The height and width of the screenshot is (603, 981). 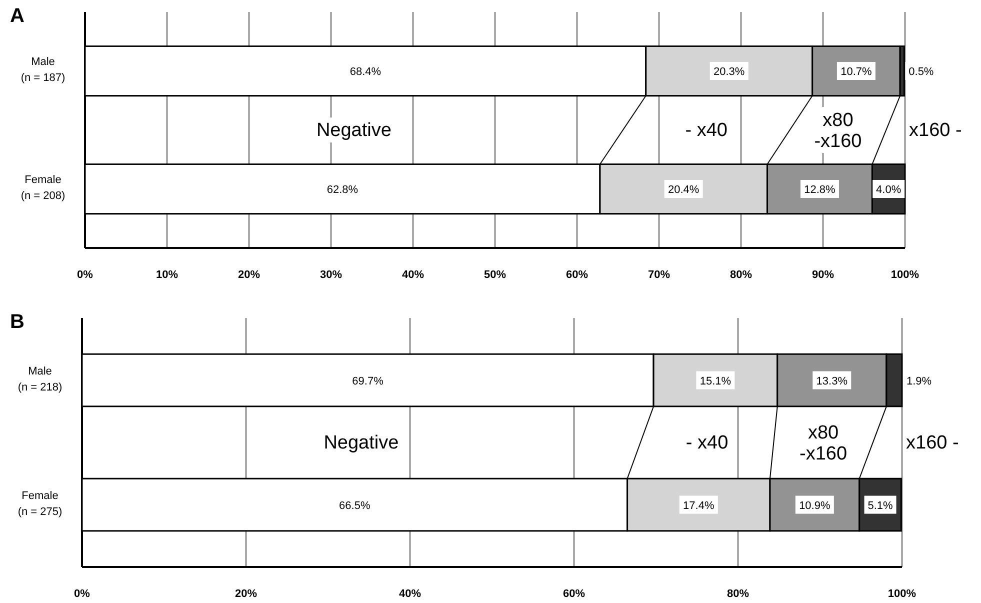 What do you see at coordinates (495, 275) in the screenshot?
I see `x-tick-label: 50%` at bounding box center [495, 275].